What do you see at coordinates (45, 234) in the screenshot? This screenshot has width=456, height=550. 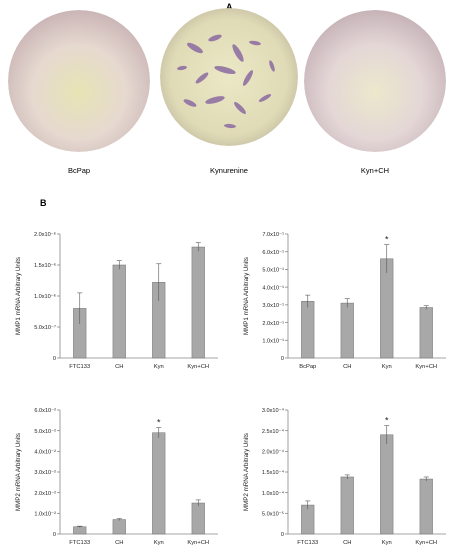 I see `y-tick-label: 2.0x10⁻⁶` at bounding box center [45, 234].